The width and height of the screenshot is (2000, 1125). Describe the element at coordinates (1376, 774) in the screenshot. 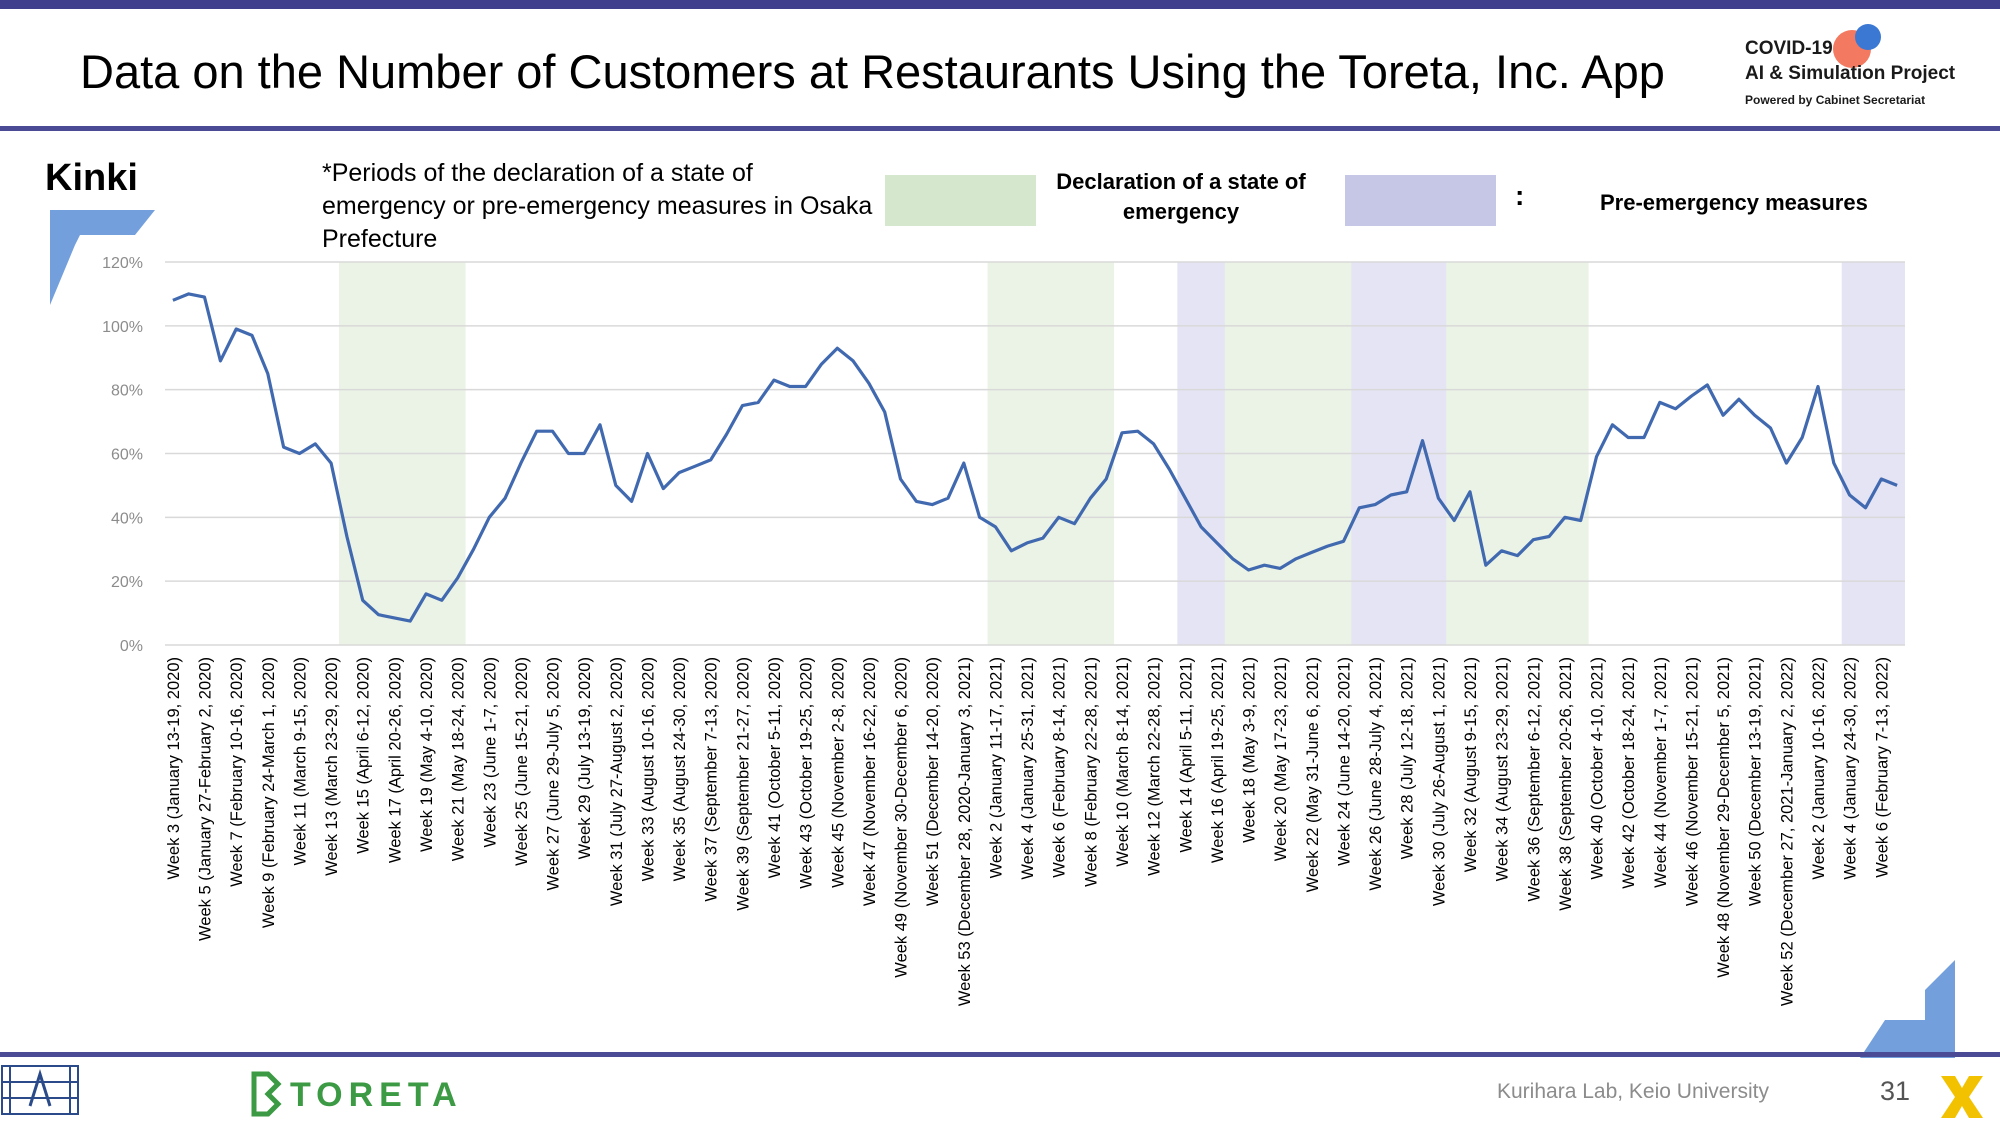

I see `x-tick-label: Week 26 (June 28-July 4, 2021)` at that location.